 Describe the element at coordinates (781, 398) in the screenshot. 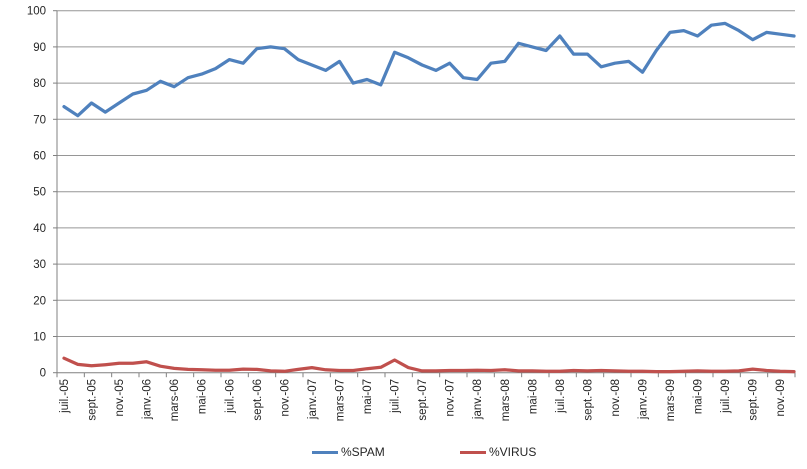

I see `x-axis-label: nov.-09` at that location.